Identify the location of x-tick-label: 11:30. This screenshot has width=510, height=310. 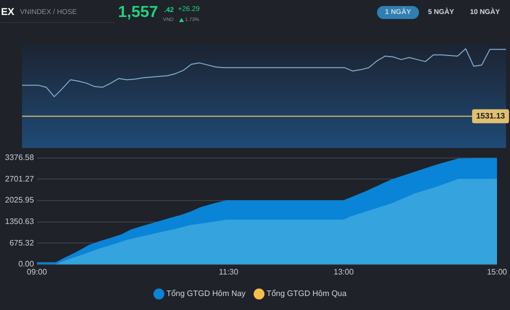
(228, 271).